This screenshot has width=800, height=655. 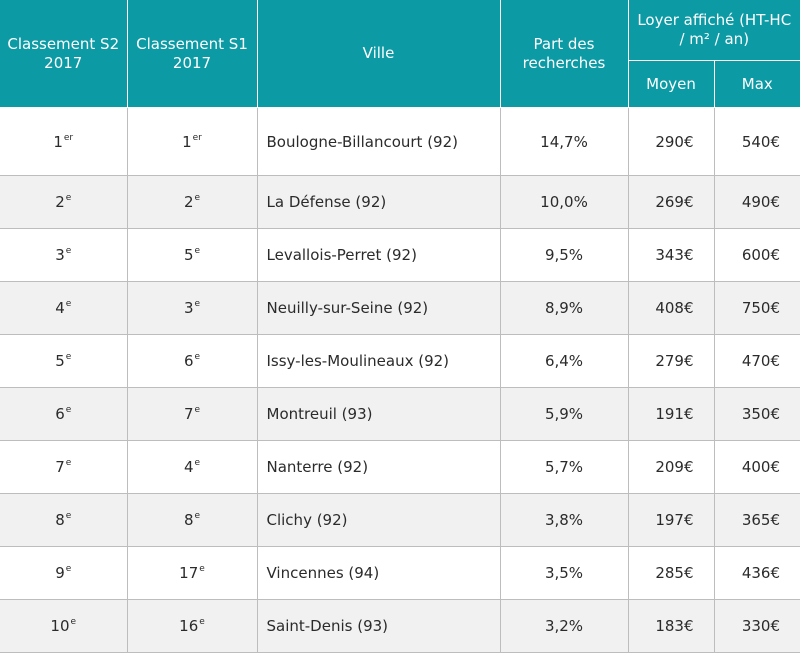 I want to click on rank-s1-cell-number: 7, so click(x=188, y=414).